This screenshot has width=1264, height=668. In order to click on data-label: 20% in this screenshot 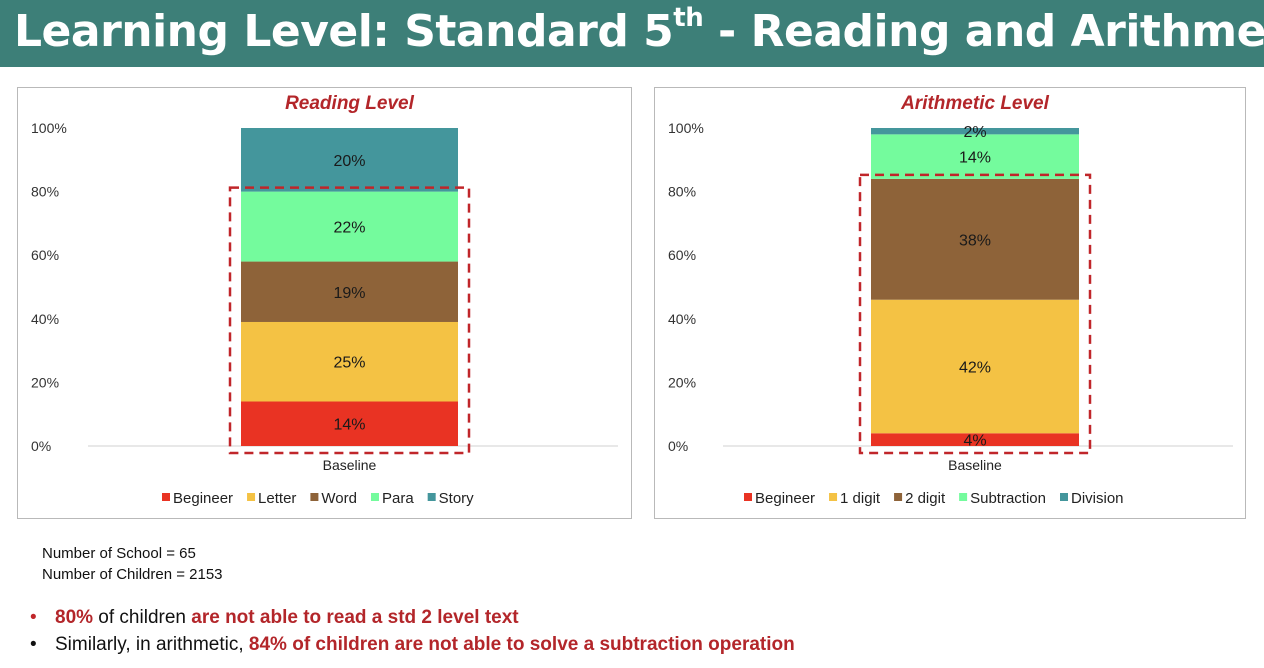, I will do `click(349, 161)`.